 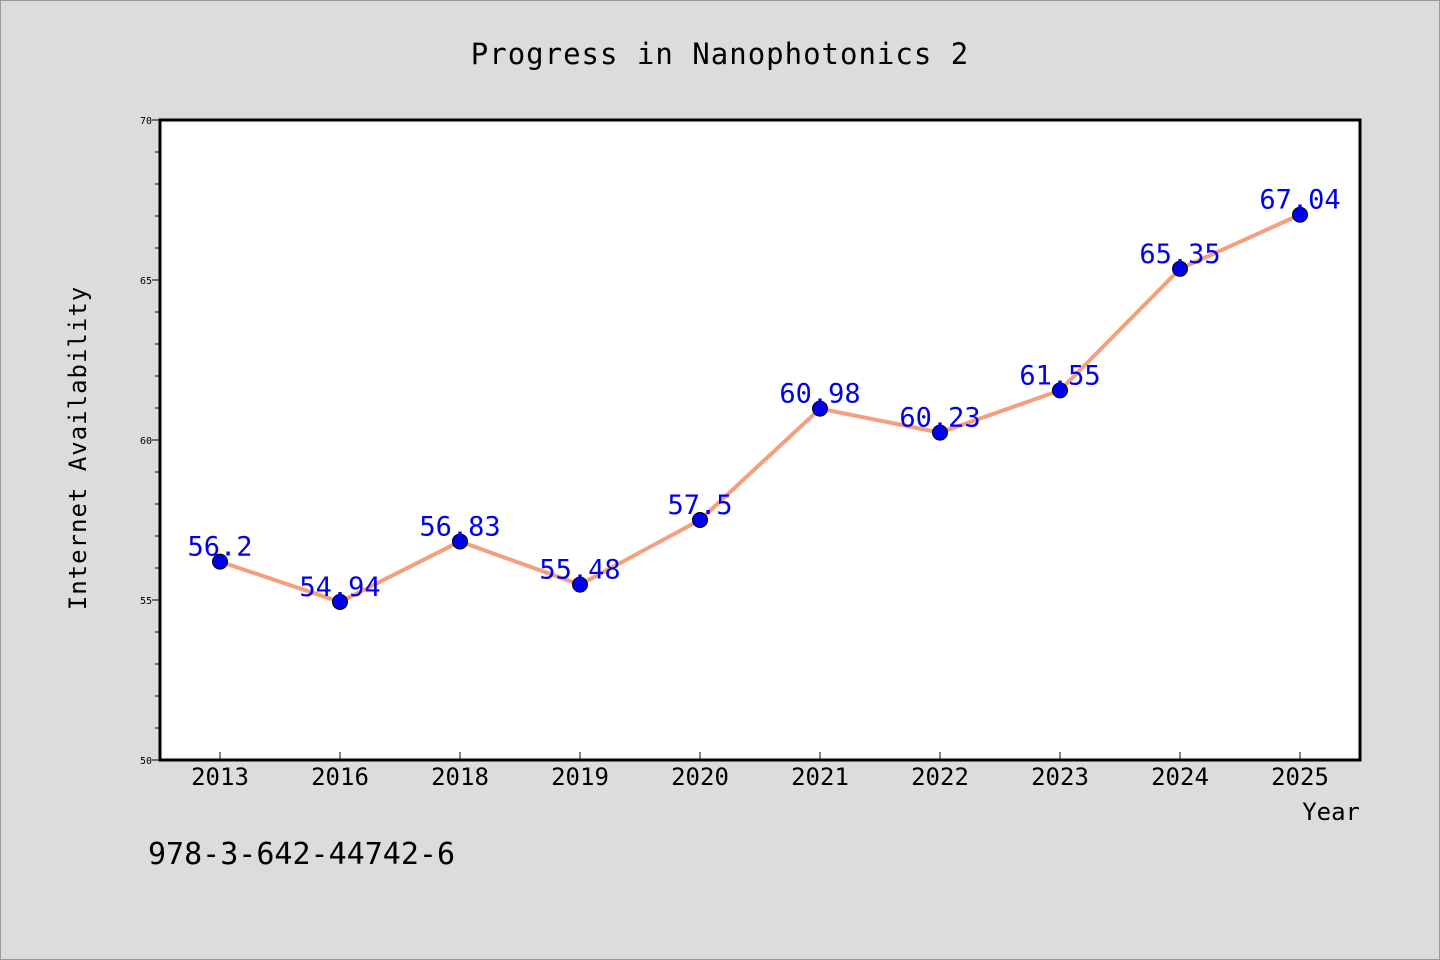 What do you see at coordinates (459, 526) in the screenshot?
I see `data-label: 56.83` at bounding box center [459, 526].